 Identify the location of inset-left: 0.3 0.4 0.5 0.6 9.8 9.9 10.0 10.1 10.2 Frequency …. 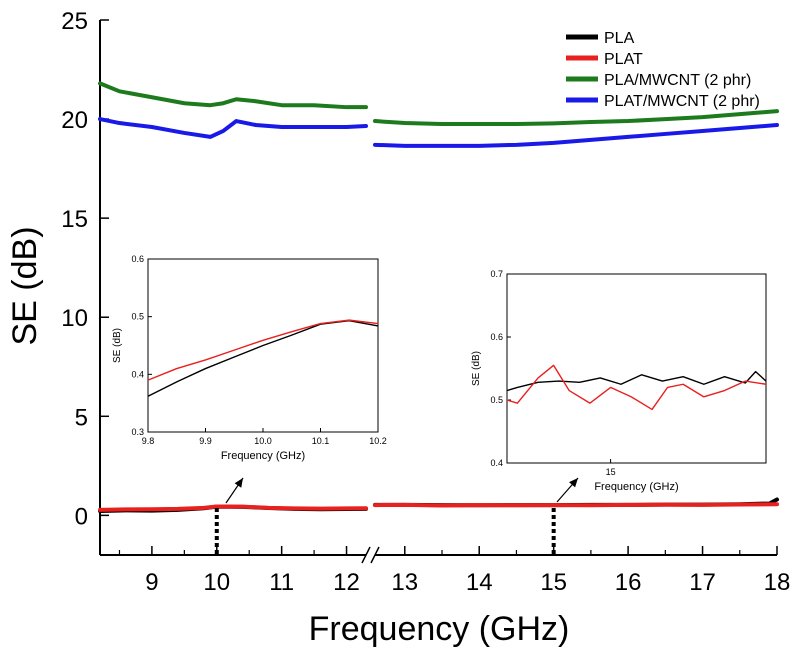
(249, 358).